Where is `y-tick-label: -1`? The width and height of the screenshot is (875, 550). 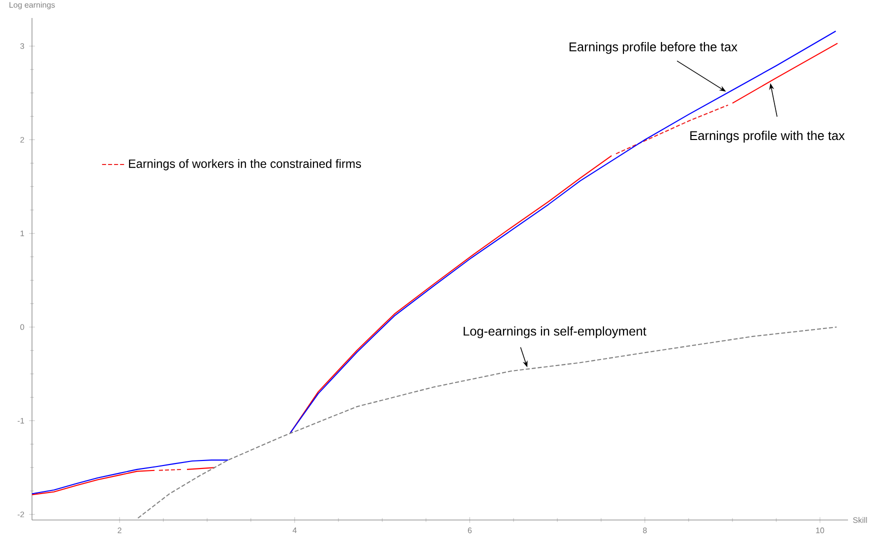 y-tick-label: -1 is located at coordinates (21, 421).